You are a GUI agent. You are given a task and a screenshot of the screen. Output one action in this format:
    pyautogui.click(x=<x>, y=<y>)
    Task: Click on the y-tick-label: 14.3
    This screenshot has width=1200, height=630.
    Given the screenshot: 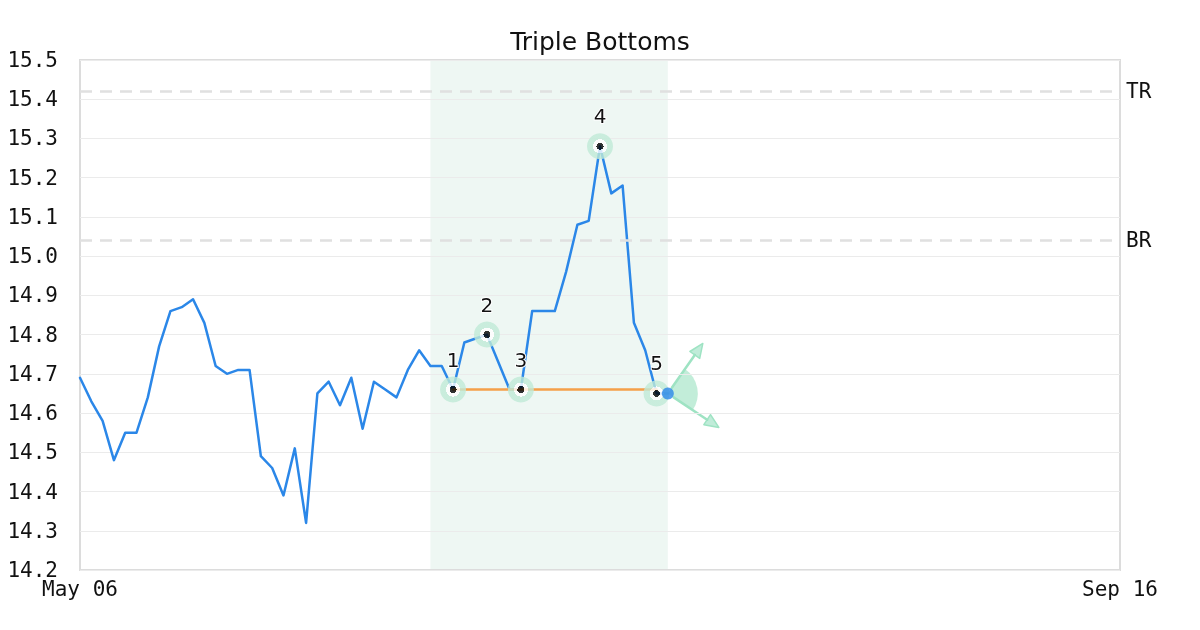 What is the action you would take?
    pyautogui.click(x=32, y=530)
    